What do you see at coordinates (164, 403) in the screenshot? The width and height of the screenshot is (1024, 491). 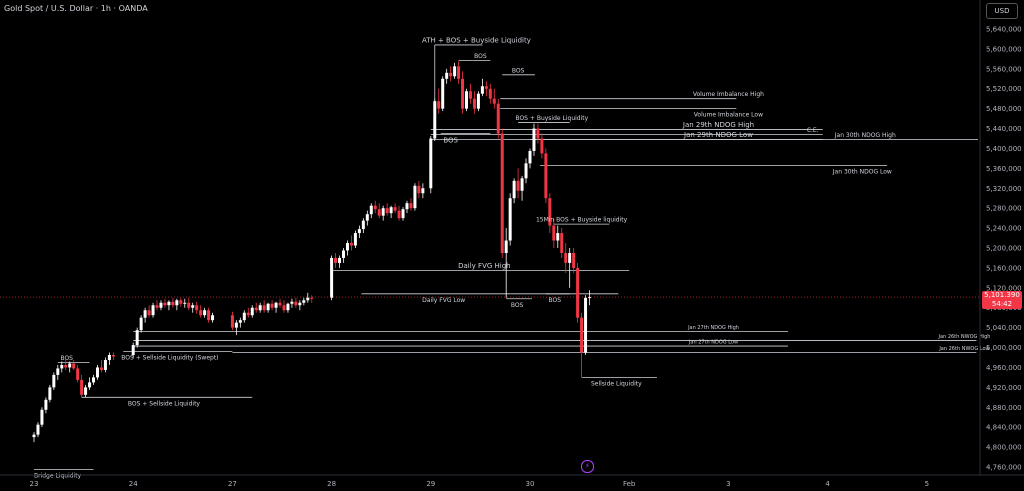 I see `level-label: BOS + Sellside Liquidity` at bounding box center [164, 403].